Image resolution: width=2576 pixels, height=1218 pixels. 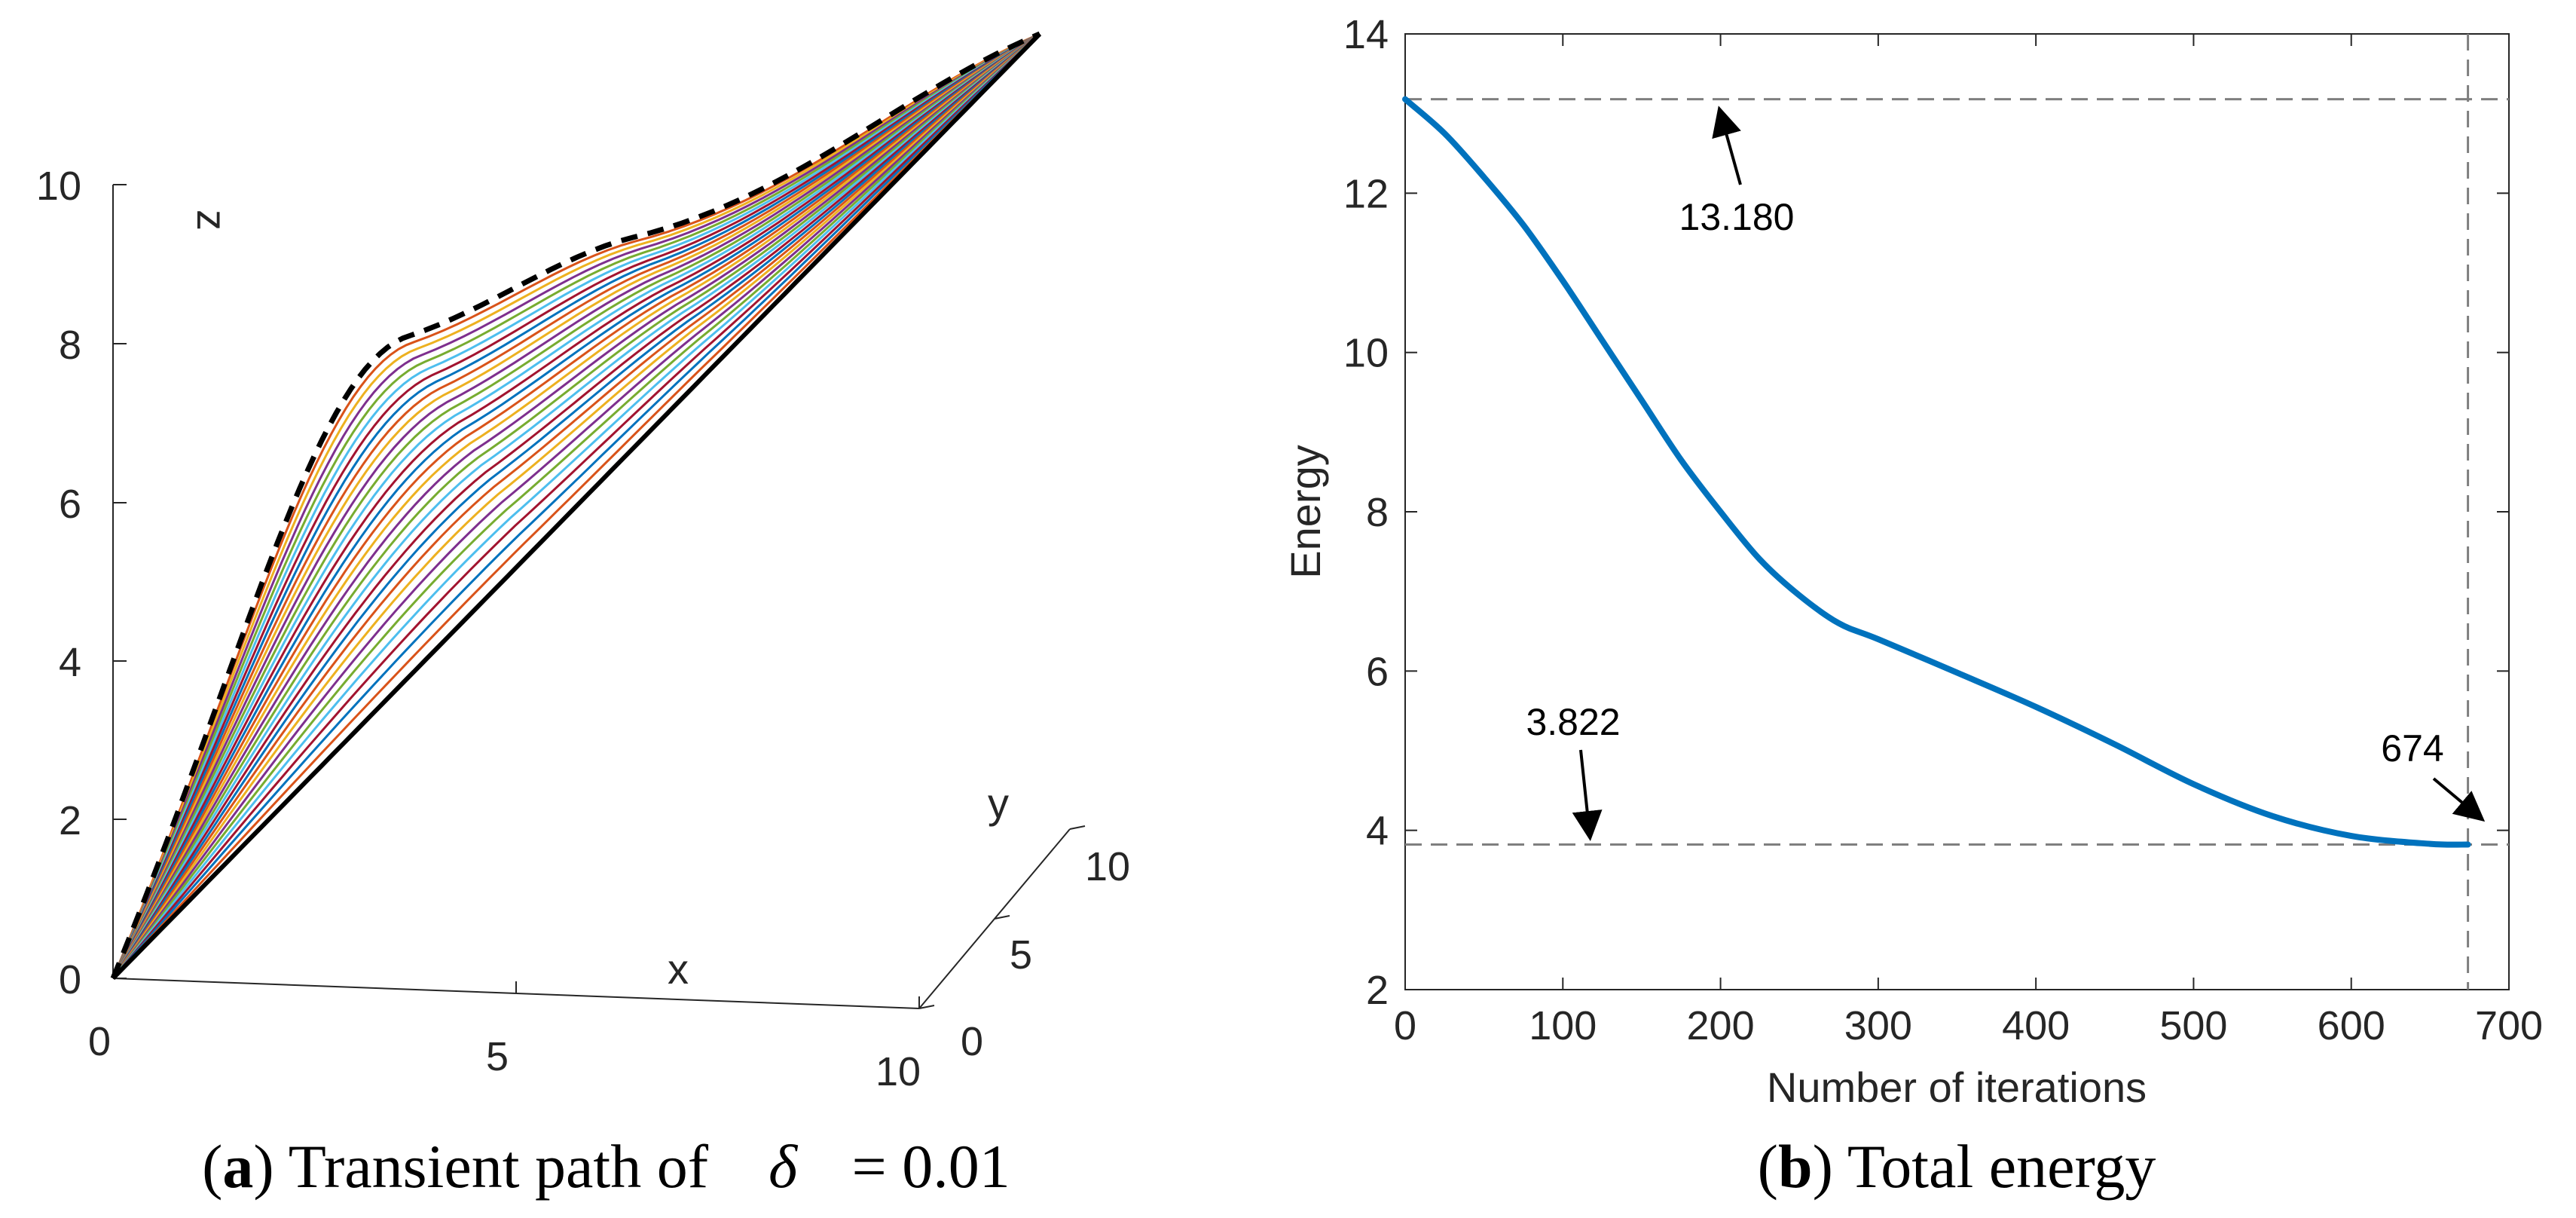 I want to click on caption-a-symbol: δ, so click(x=784, y=1166).